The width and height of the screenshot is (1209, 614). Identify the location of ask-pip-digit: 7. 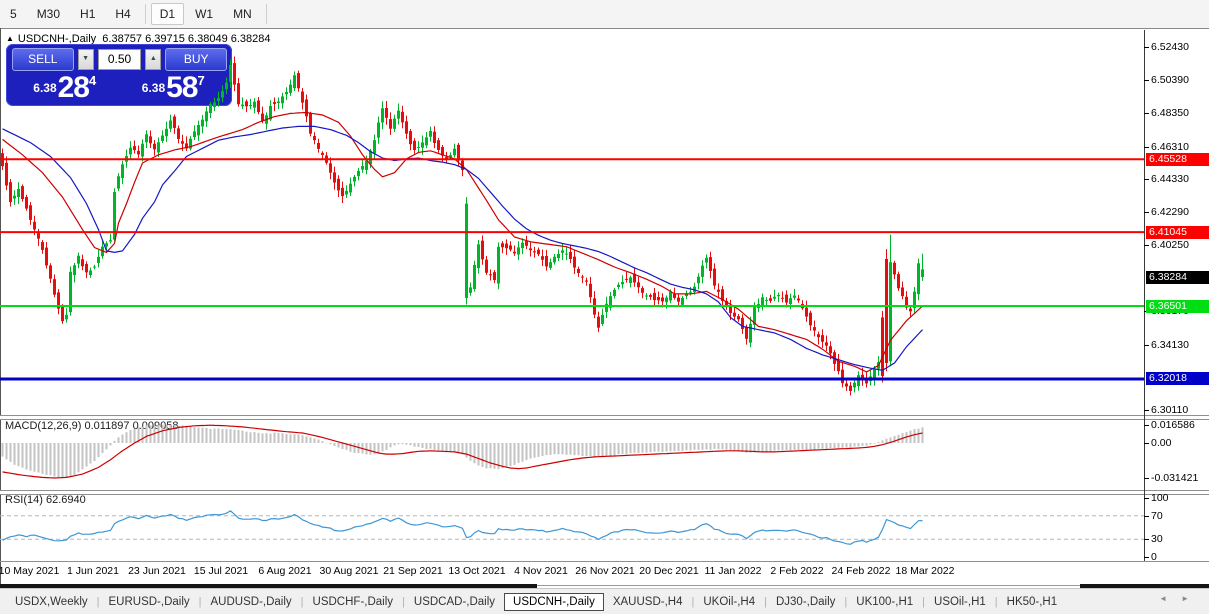
(201, 80).